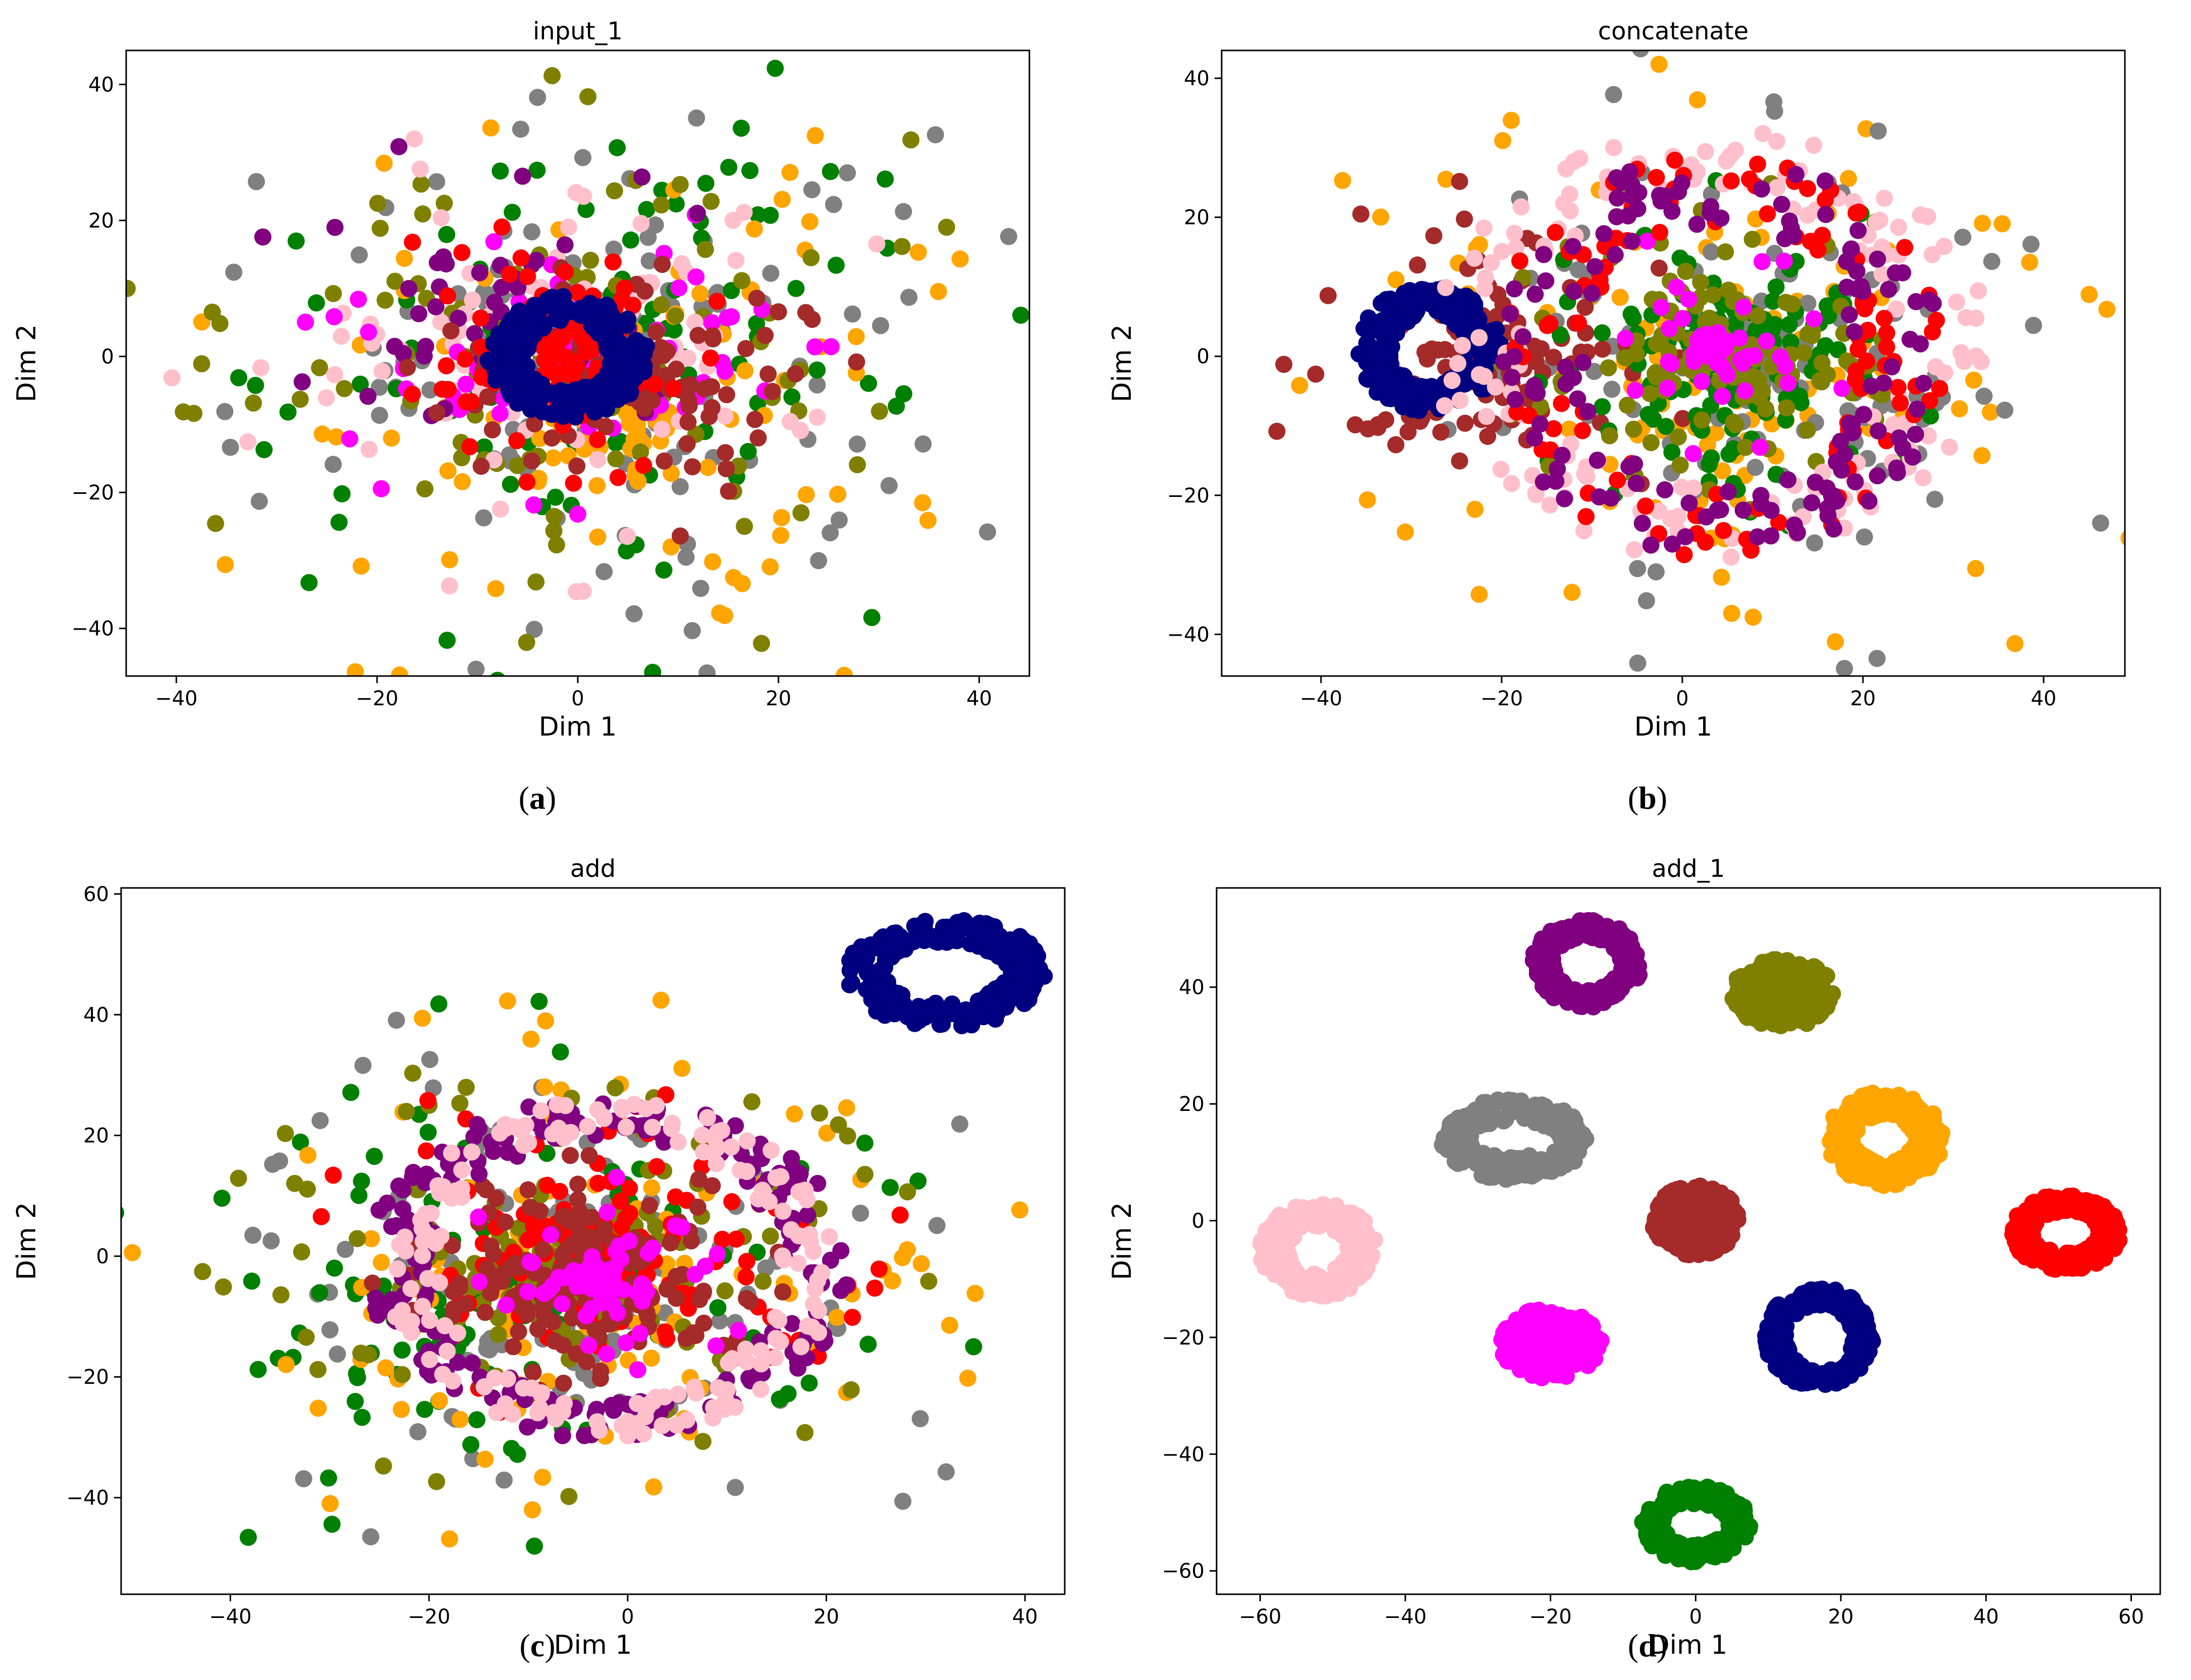 This screenshot has width=2191, height=1680. What do you see at coordinates (93, 629) in the screenshot?
I see `y-tick-label: −40` at bounding box center [93, 629].